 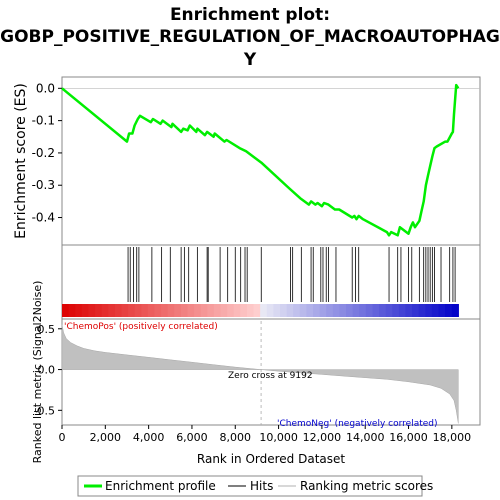 I want to click on hits-panel, so click(x=291, y=274).